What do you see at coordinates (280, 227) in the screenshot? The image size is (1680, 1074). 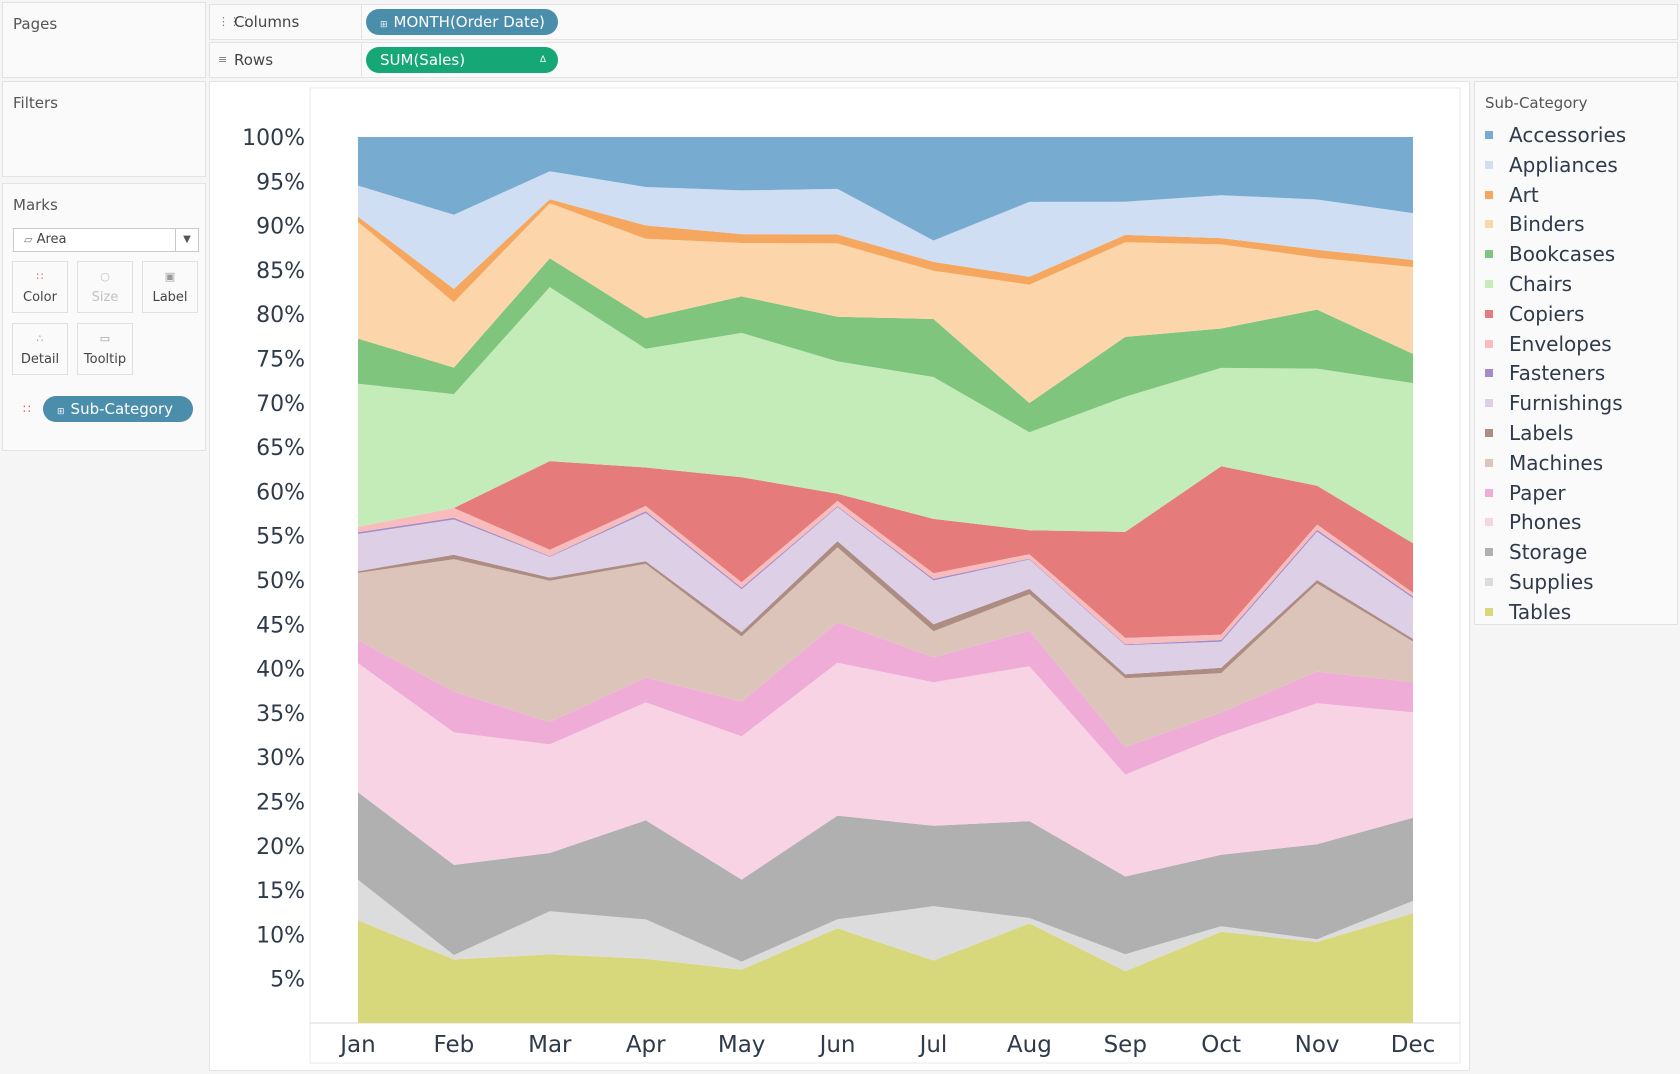 I see `y-tick-label: 90%` at bounding box center [280, 227].